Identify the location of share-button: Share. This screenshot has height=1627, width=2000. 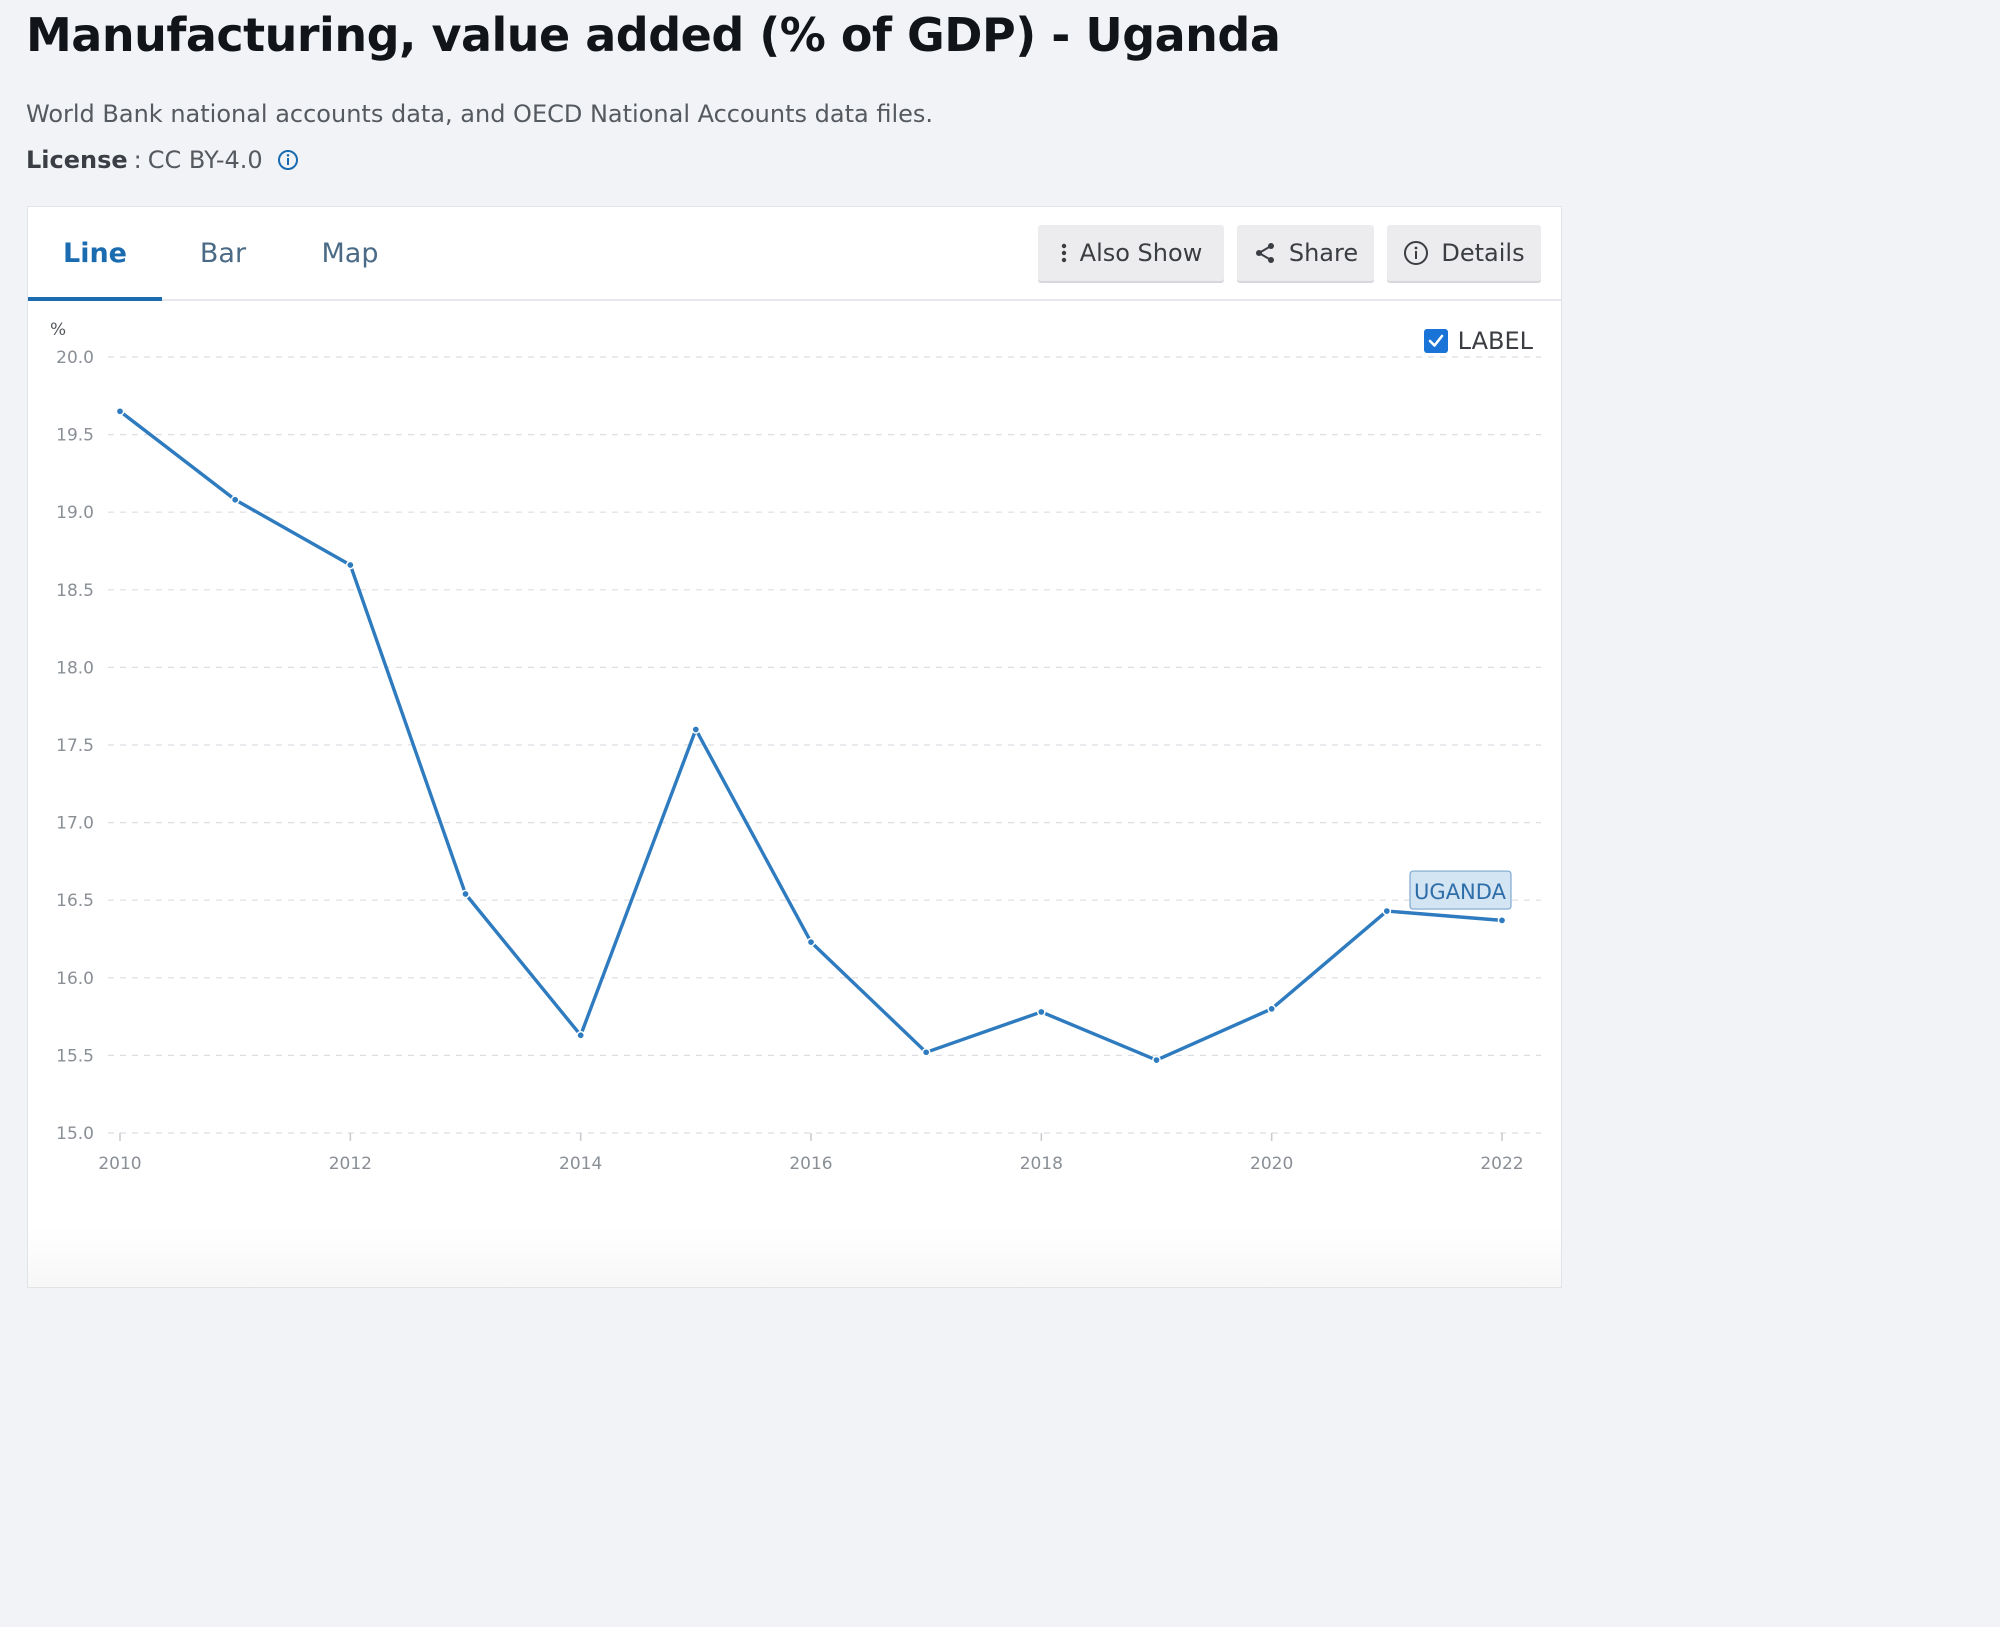
(1305, 253).